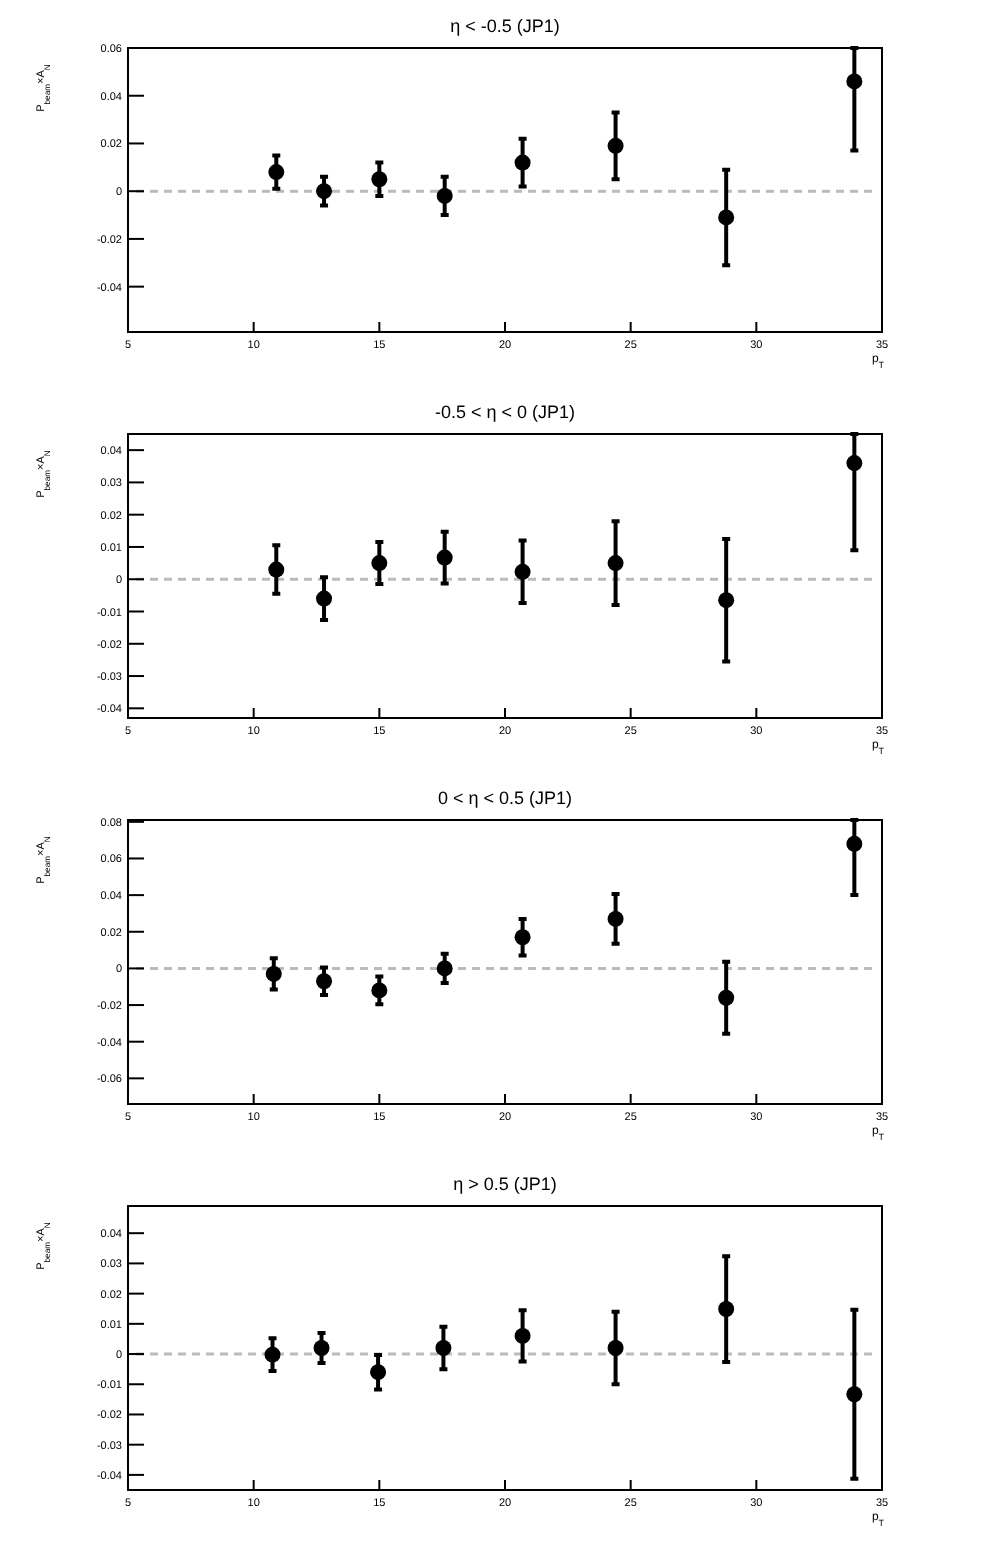  What do you see at coordinates (505, 1184) in the screenshot?
I see `chart-title: η > 0.5 (JP1)` at bounding box center [505, 1184].